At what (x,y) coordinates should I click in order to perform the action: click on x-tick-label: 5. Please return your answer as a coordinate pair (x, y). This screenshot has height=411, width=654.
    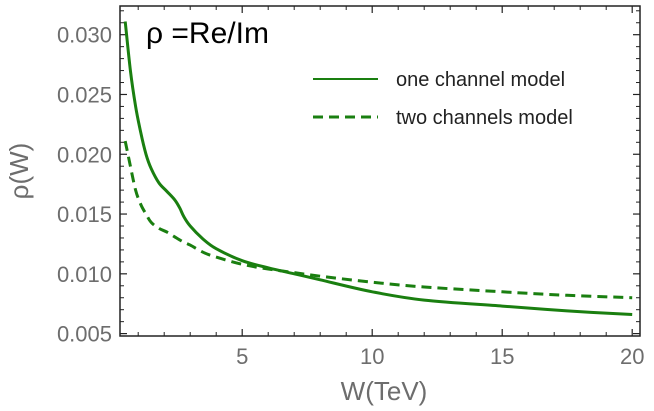
    Looking at the image, I should click on (242, 356).